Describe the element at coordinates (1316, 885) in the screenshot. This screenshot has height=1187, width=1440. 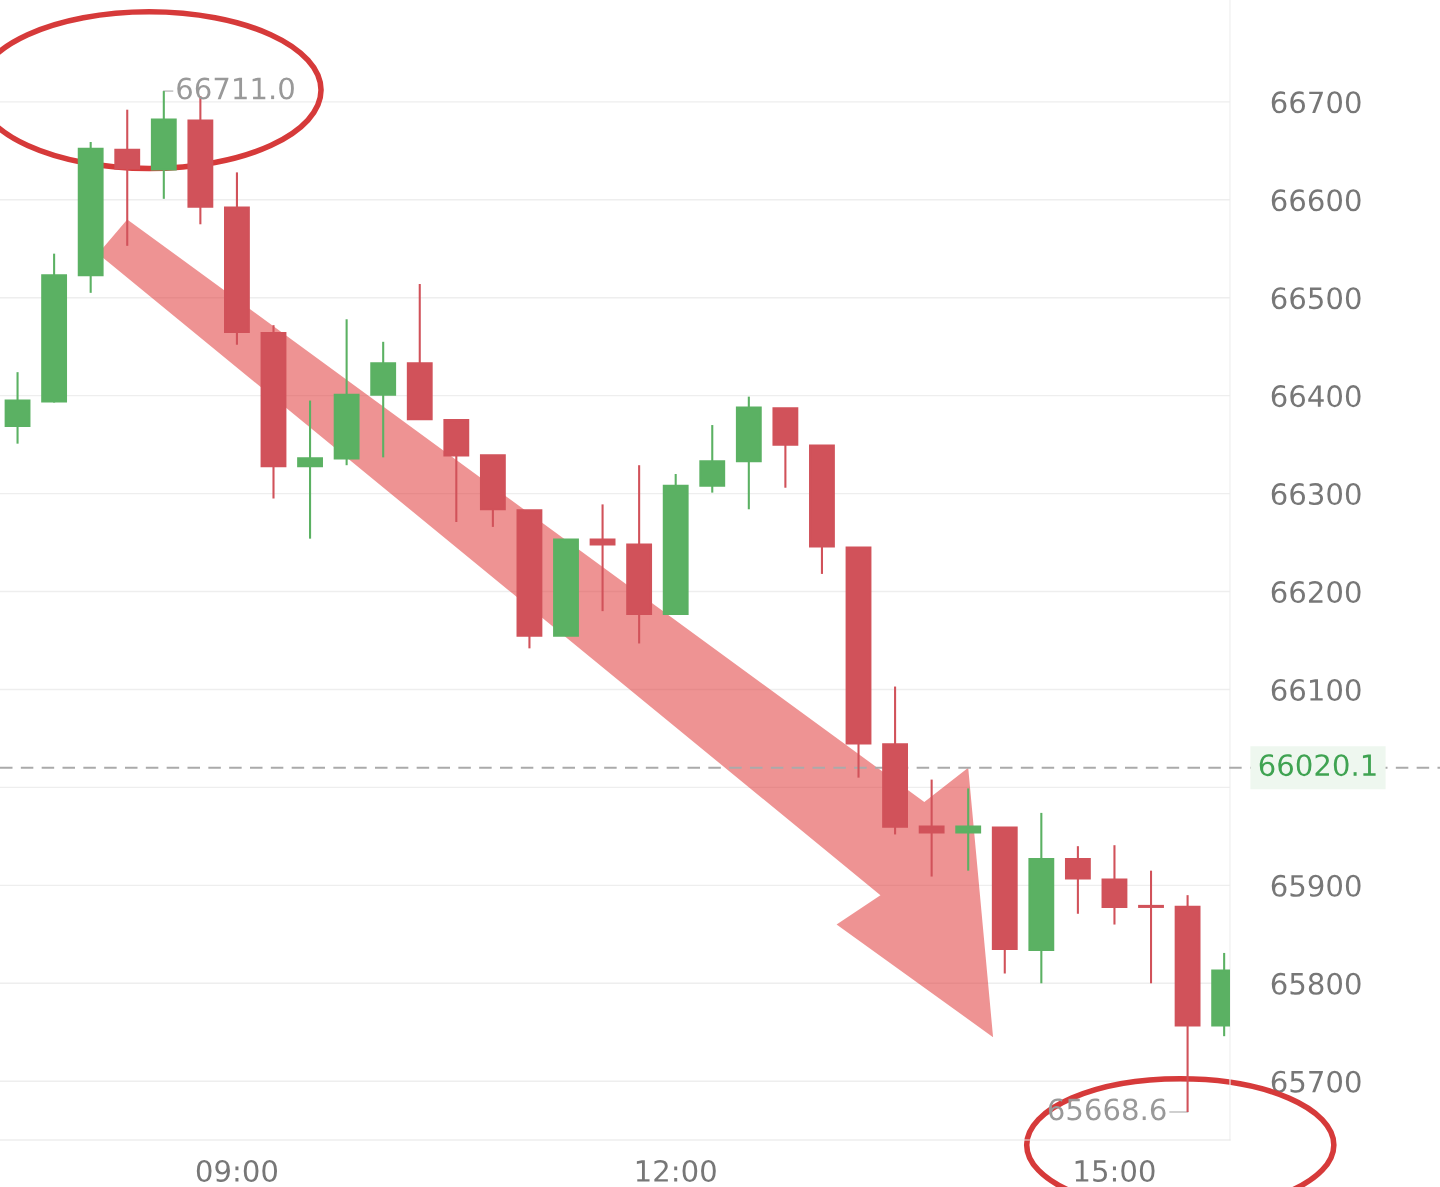
I see `y-tick-label: 65900` at that location.